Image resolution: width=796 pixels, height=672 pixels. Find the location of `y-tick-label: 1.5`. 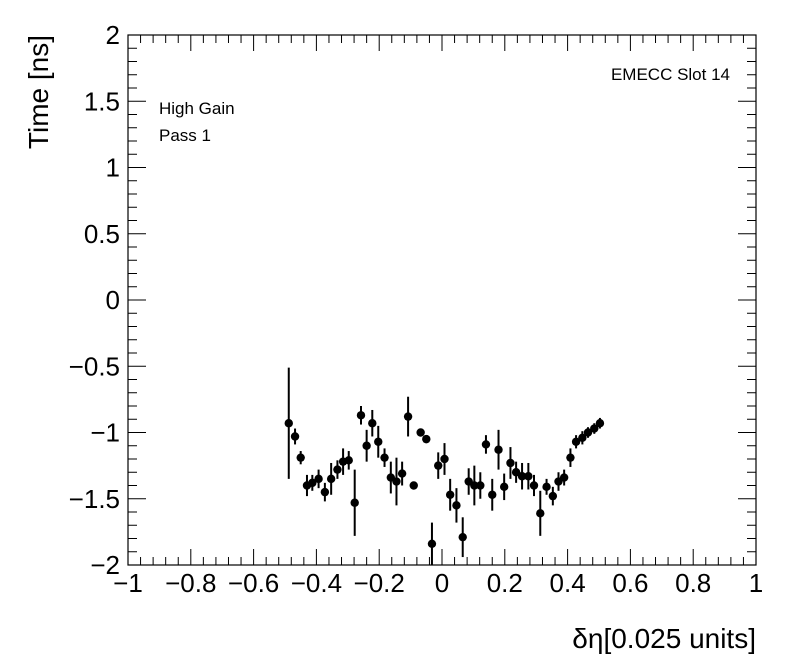

y-tick-label: 1.5 is located at coordinates (102, 101).